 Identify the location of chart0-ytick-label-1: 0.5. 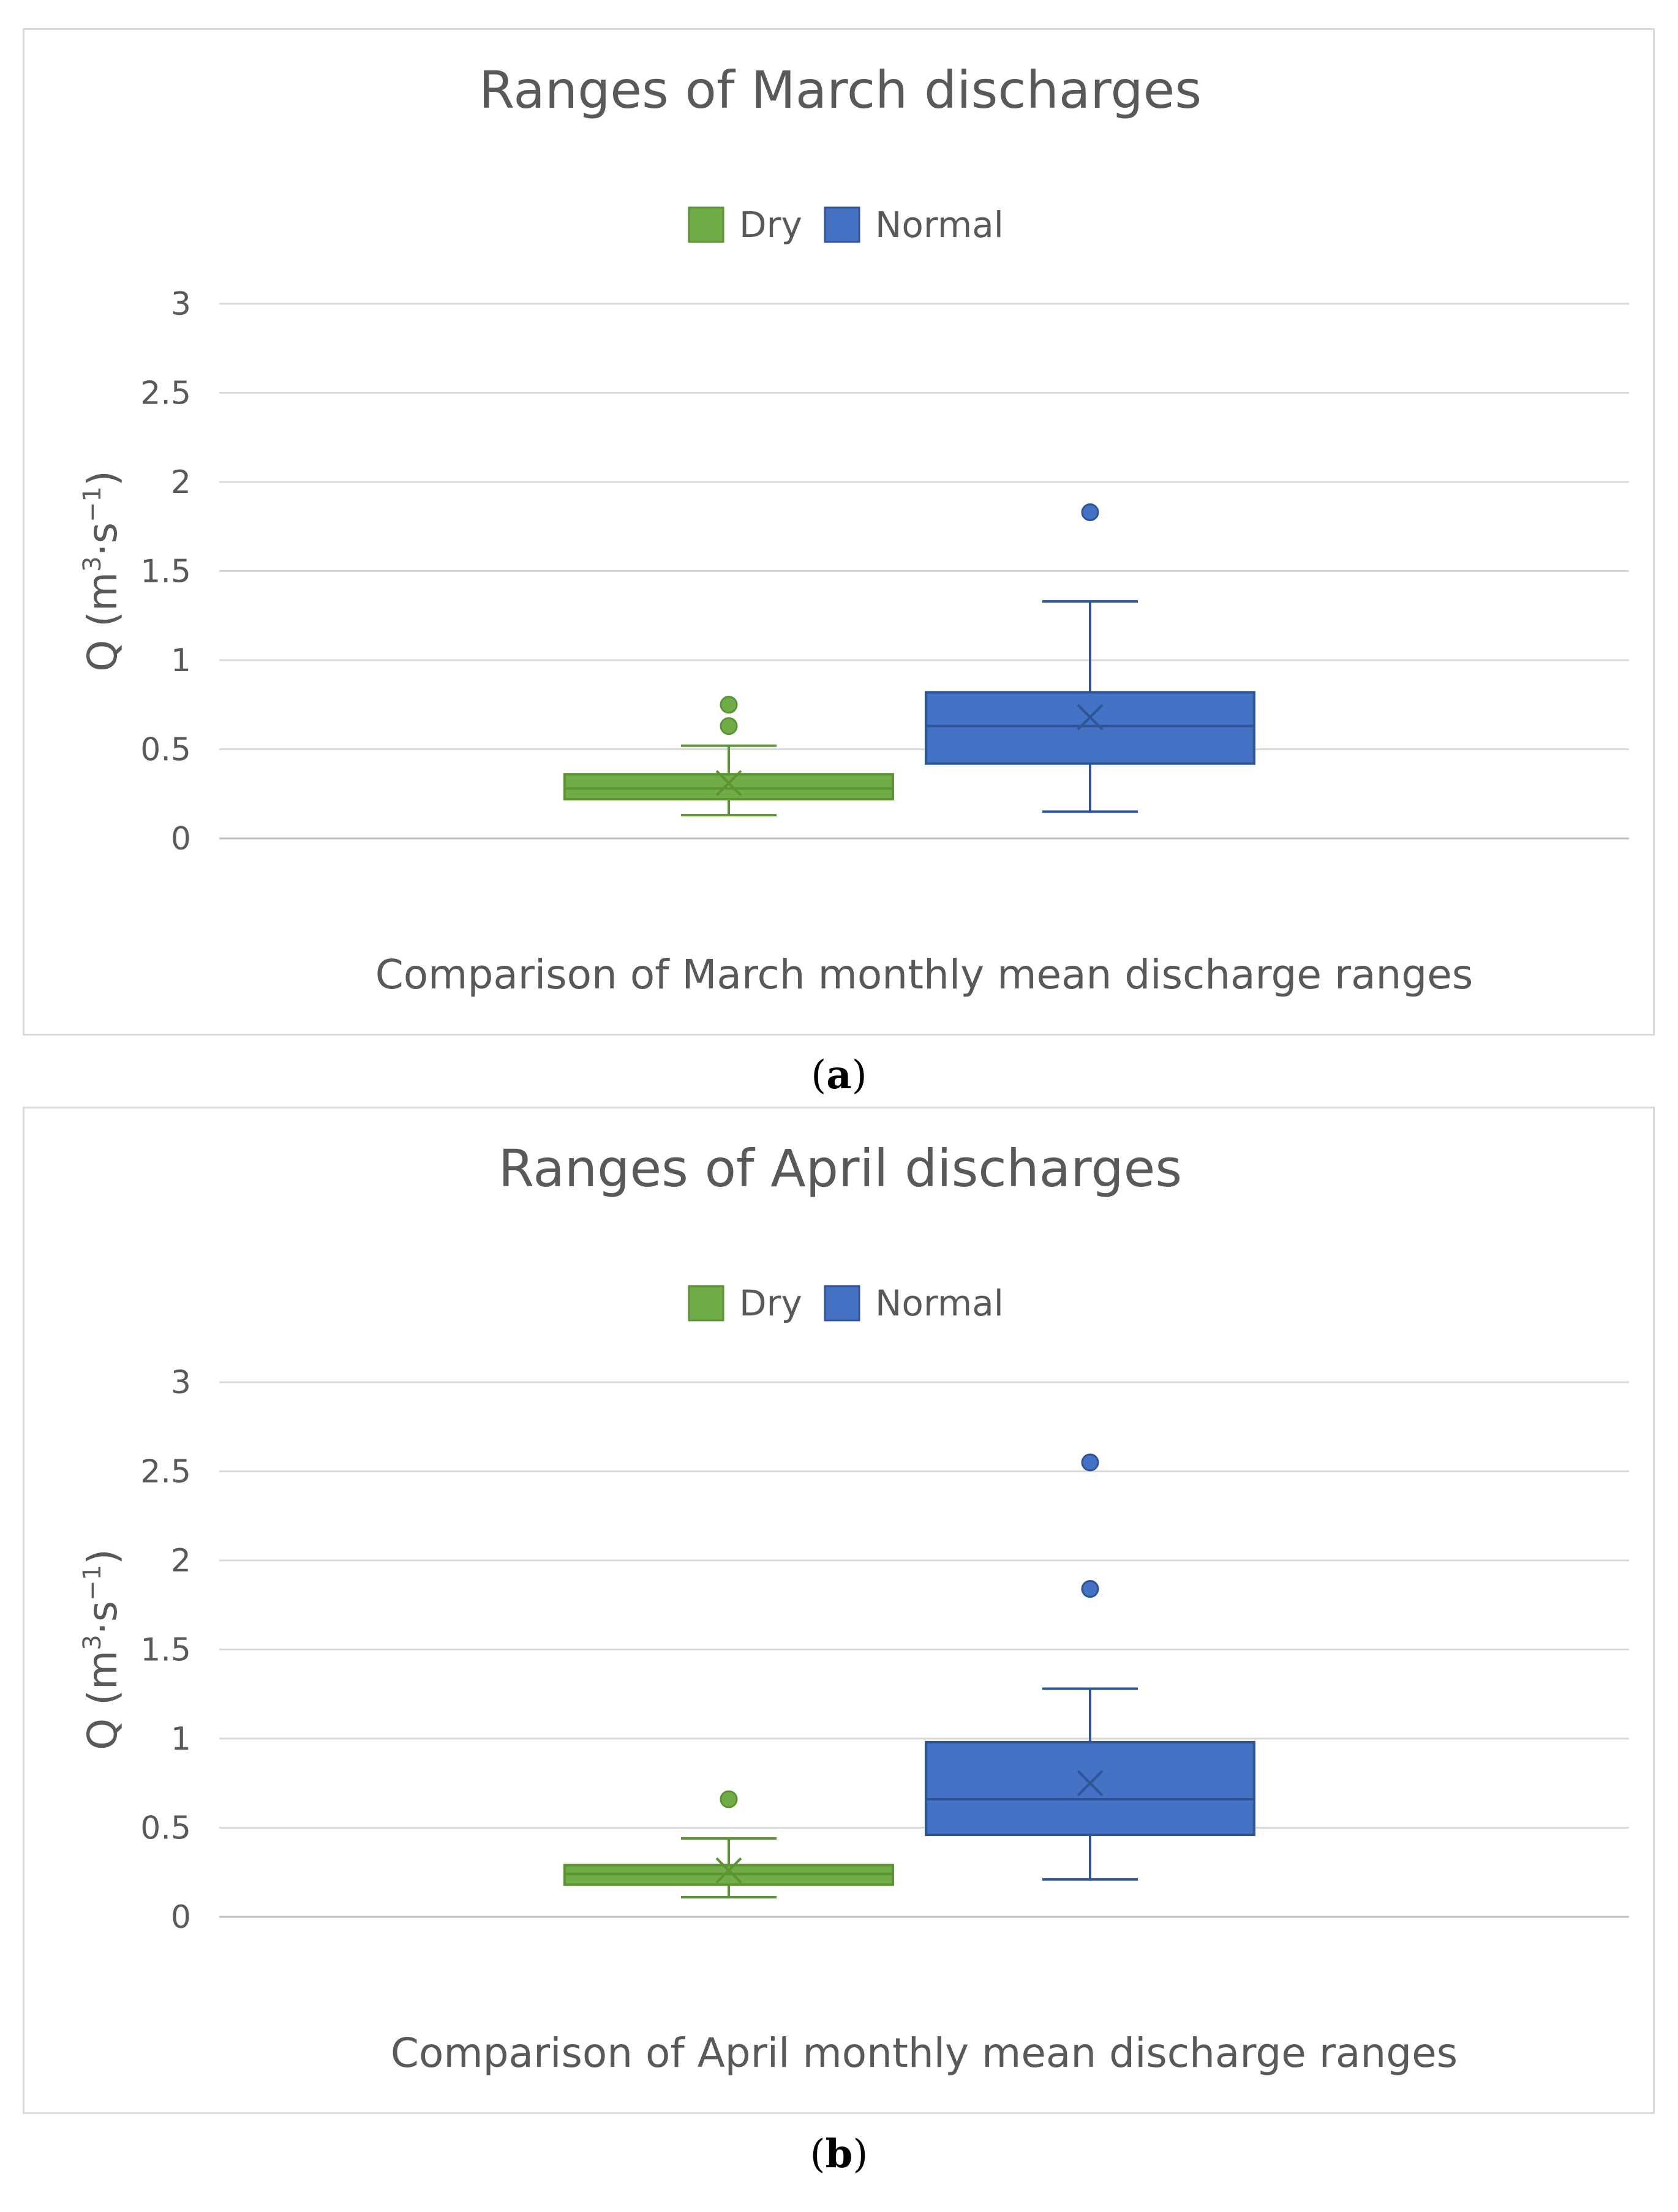
(165, 750).